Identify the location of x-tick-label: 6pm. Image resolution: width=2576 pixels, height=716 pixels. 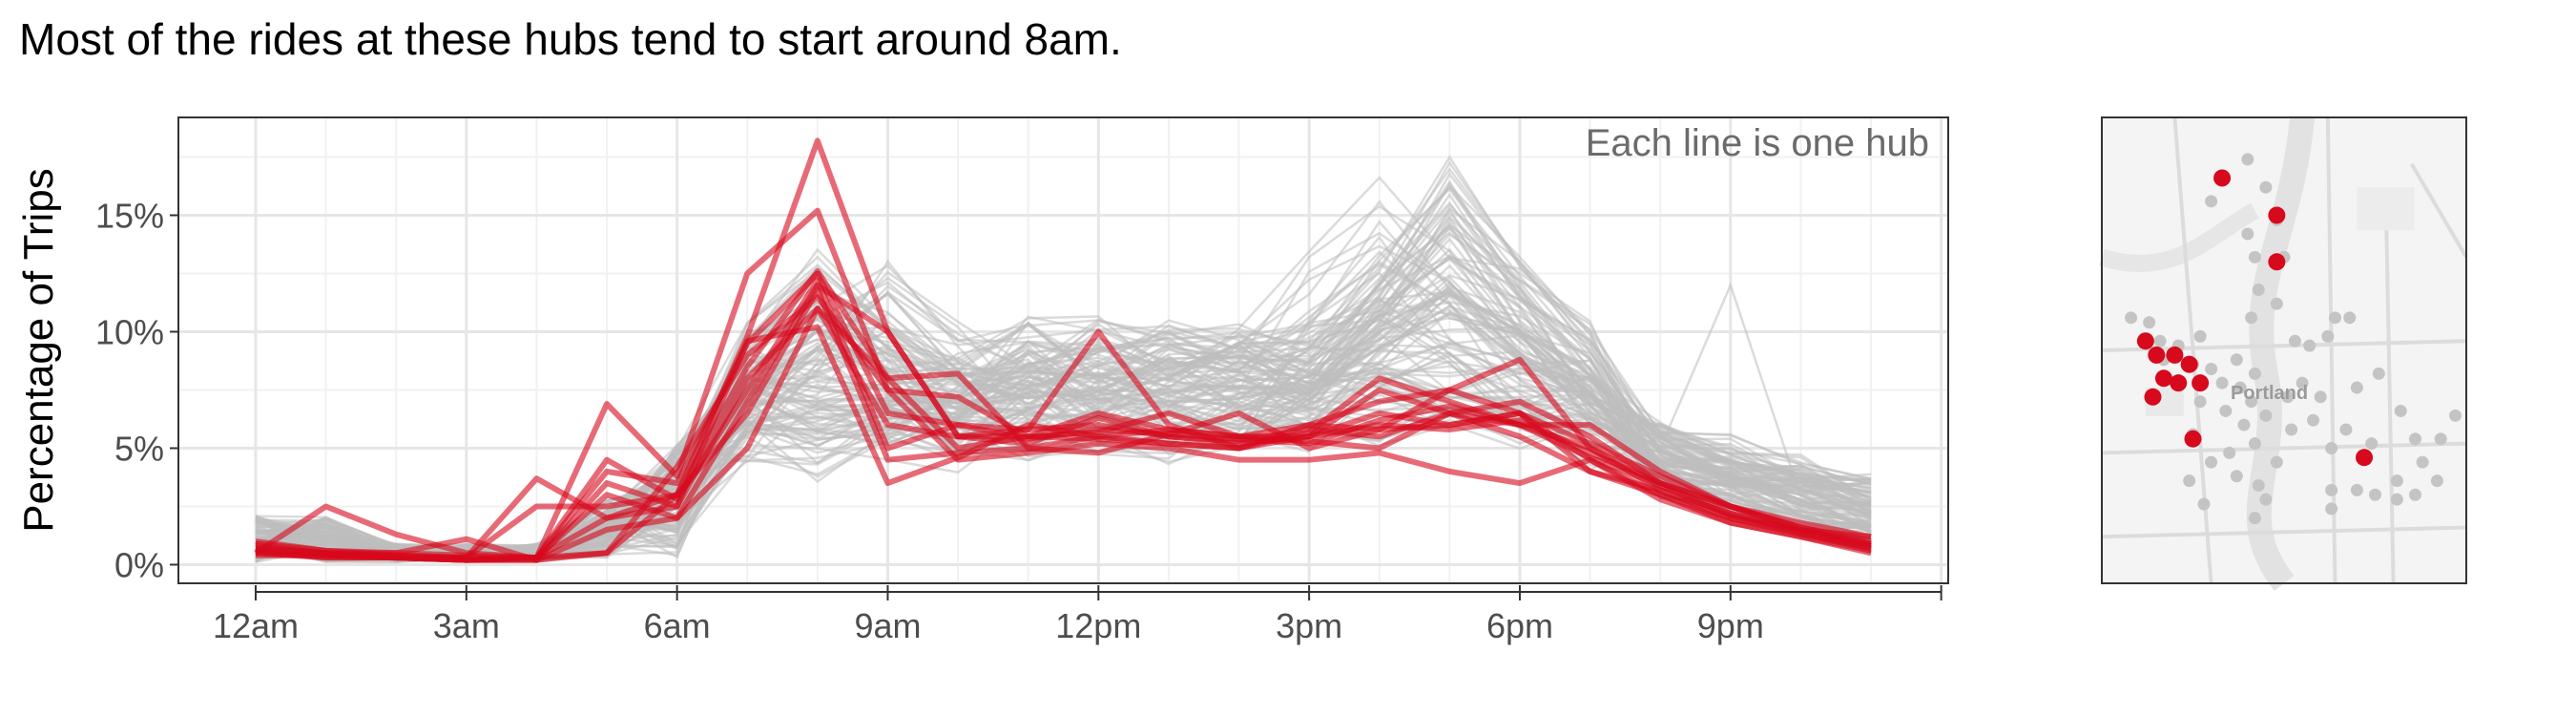
(1519, 625).